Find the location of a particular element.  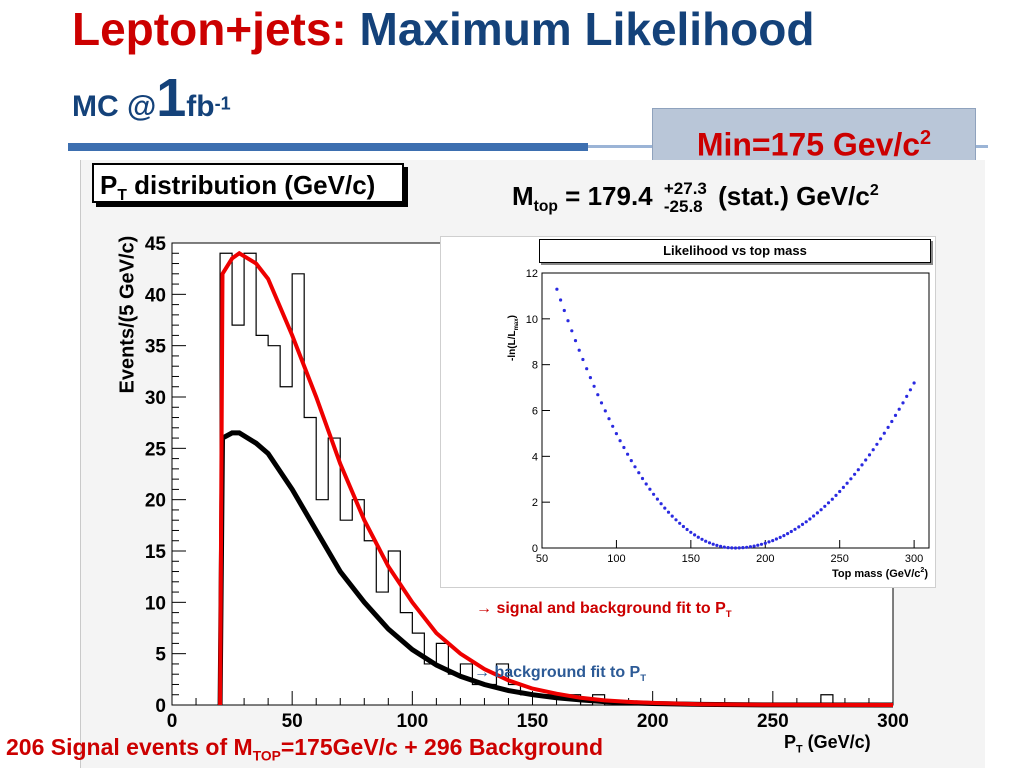

main-x-tick-label: 100 is located at coordinates (412, 721).